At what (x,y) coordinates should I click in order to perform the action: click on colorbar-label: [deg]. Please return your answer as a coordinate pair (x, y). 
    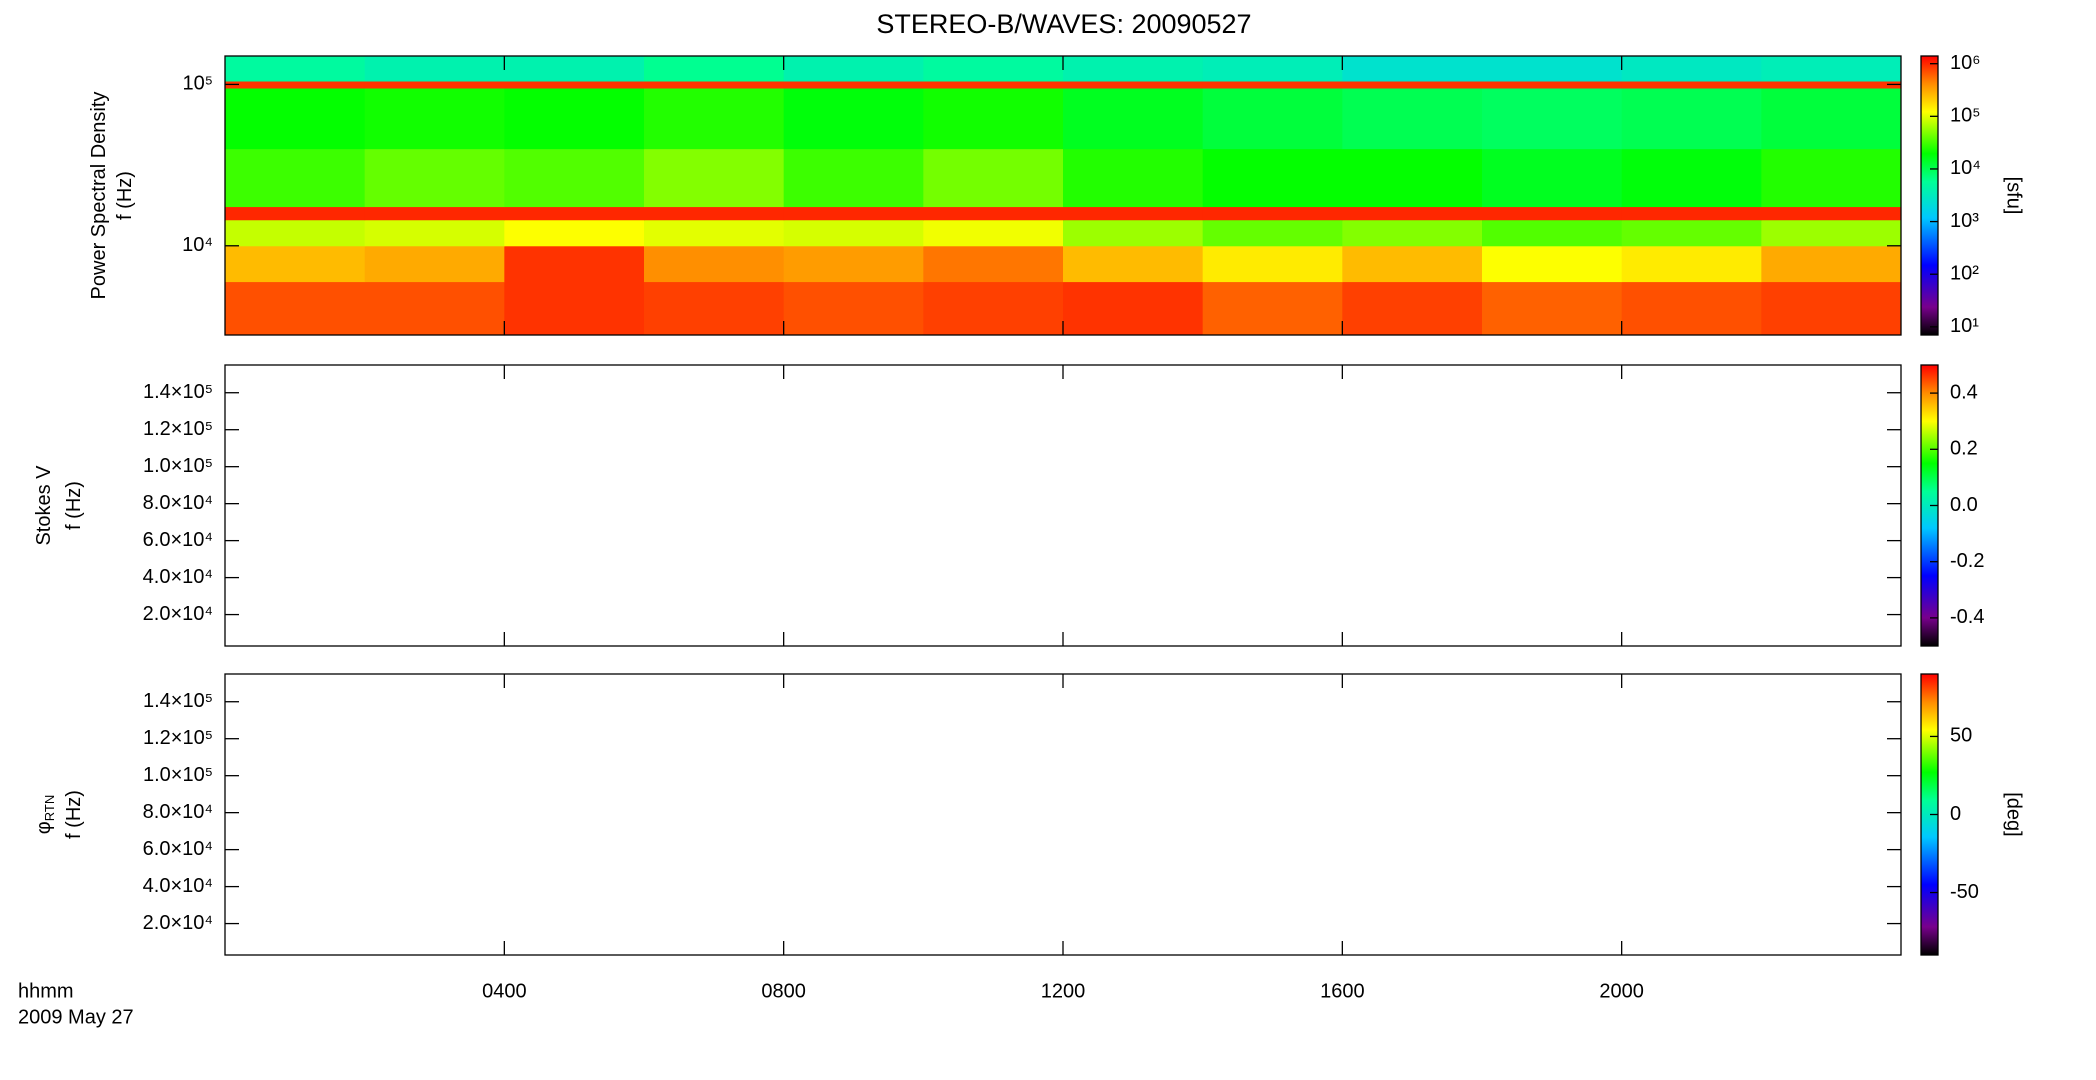
    Looking at the image, I should click on (2014, 814).